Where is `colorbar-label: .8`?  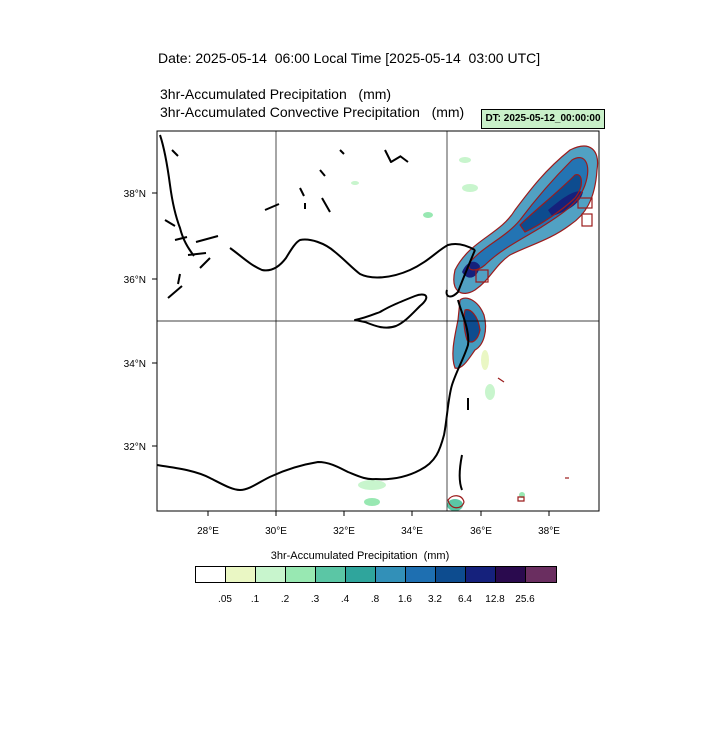
colorbar-label: .8 is located at coordinates (375, 599).